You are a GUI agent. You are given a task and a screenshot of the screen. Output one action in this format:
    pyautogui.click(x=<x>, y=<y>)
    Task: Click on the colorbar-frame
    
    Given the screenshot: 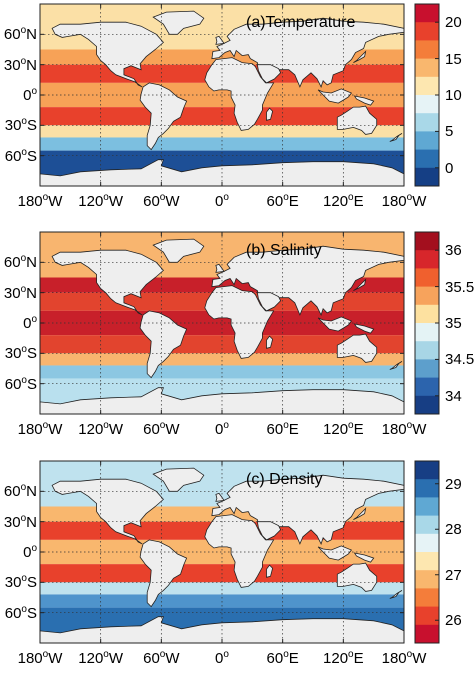 What is the action you would take?
    pyautogui.click(x=427, y=552)
    